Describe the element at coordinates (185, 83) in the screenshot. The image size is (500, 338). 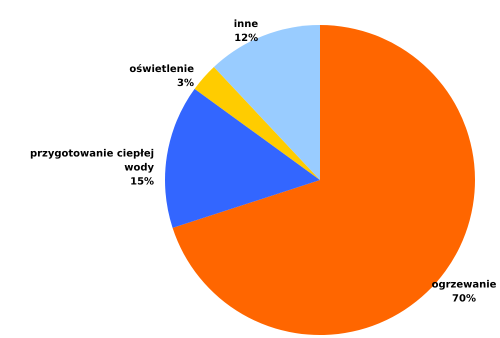
I see `data-label: 3%` at that location.